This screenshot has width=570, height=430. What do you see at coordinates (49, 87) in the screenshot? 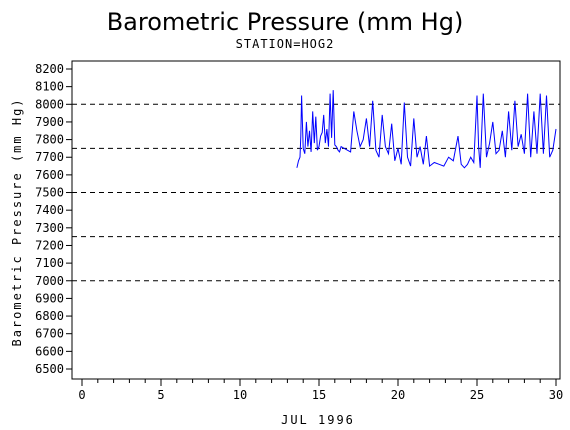
I see `y-tick-label: 8100` at bounding box center [49, 87].